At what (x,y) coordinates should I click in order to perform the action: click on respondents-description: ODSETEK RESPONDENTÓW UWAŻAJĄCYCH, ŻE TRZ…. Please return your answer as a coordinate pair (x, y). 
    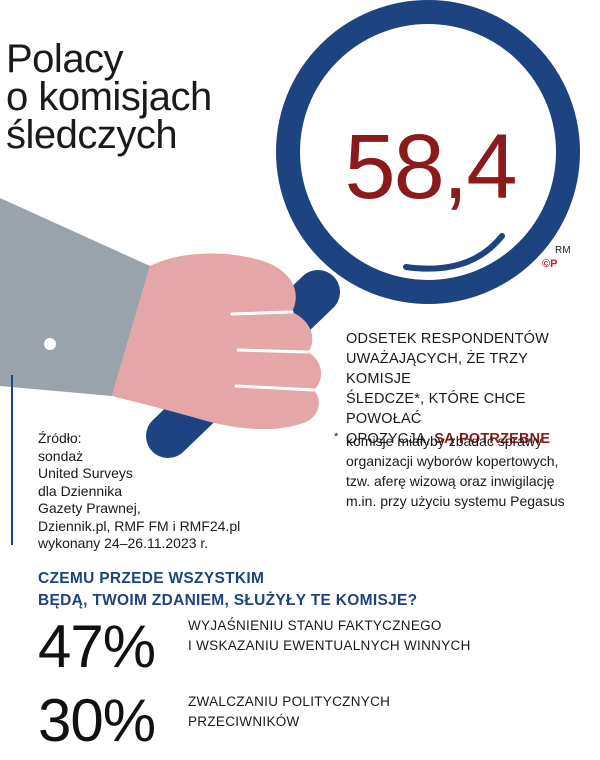
    Looking at the image, I should click on (471, 389).